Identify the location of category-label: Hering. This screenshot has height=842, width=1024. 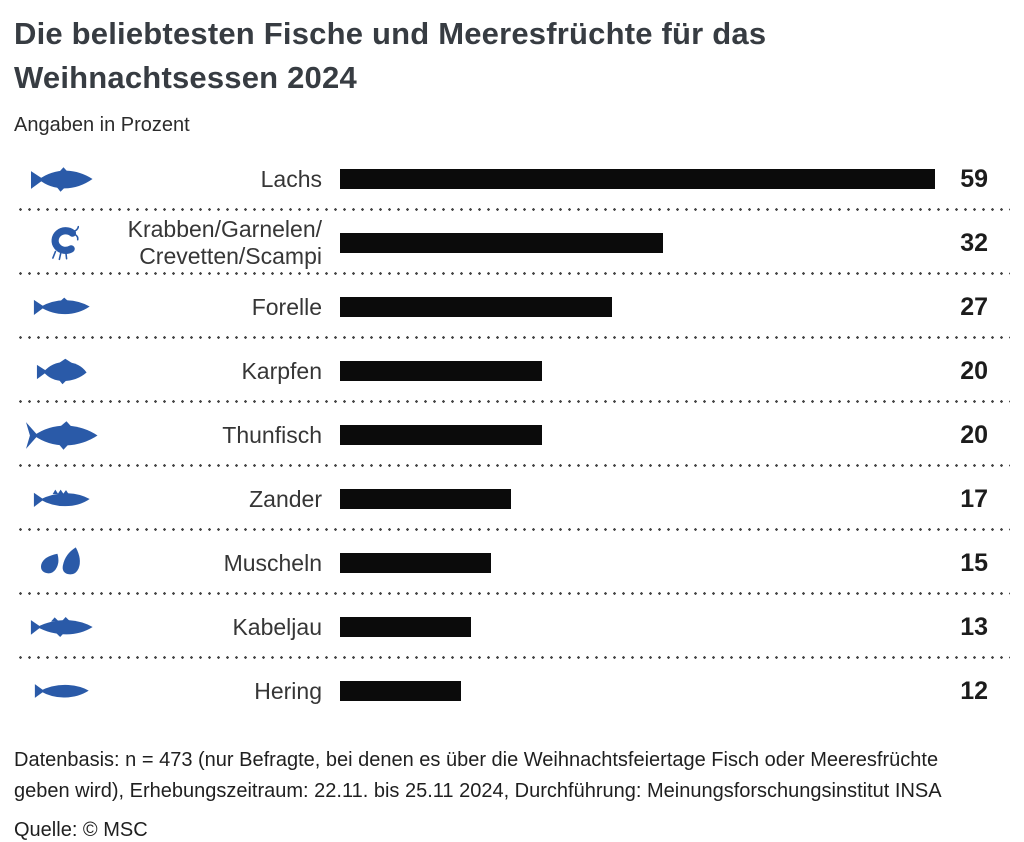
(288, 690).